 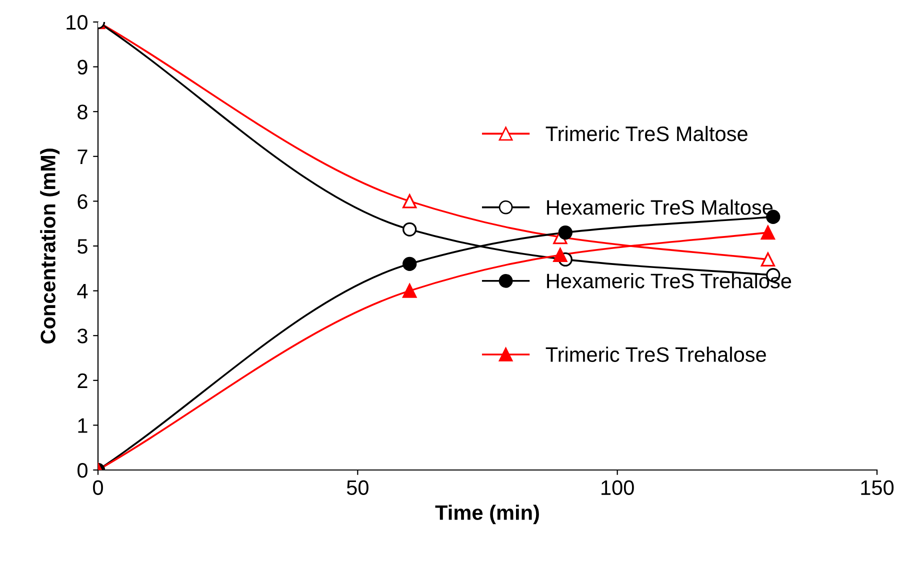 What do you see at coordinates (647, 134) in the screenshot?
I see `legend-label: Trimeric TreS Maltose` at bounding box center [647, 134].